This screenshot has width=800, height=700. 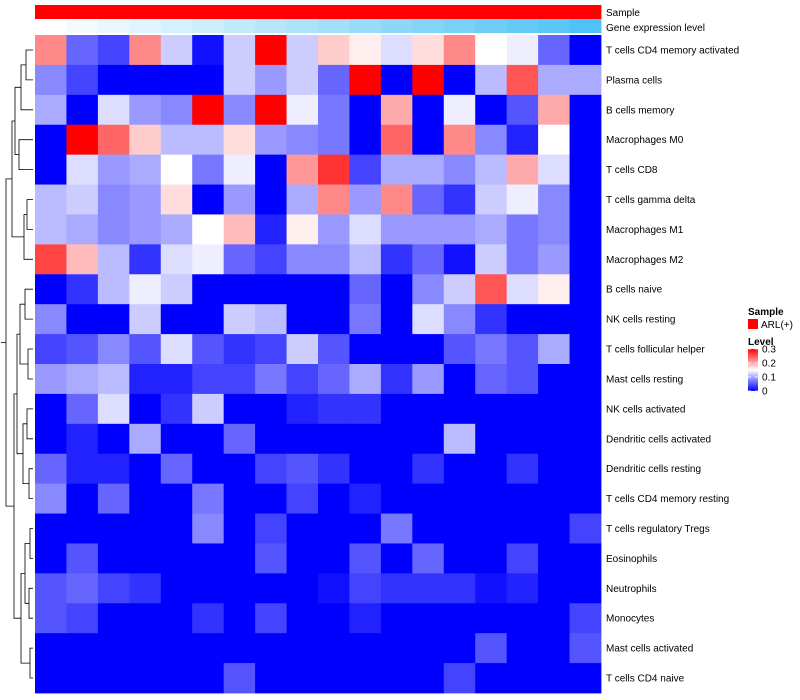 What do you see at coordinates (667, 499) in the screenshot?
I see `row-label: T cells CD4 memory resting` at bounding box center [667, 499].